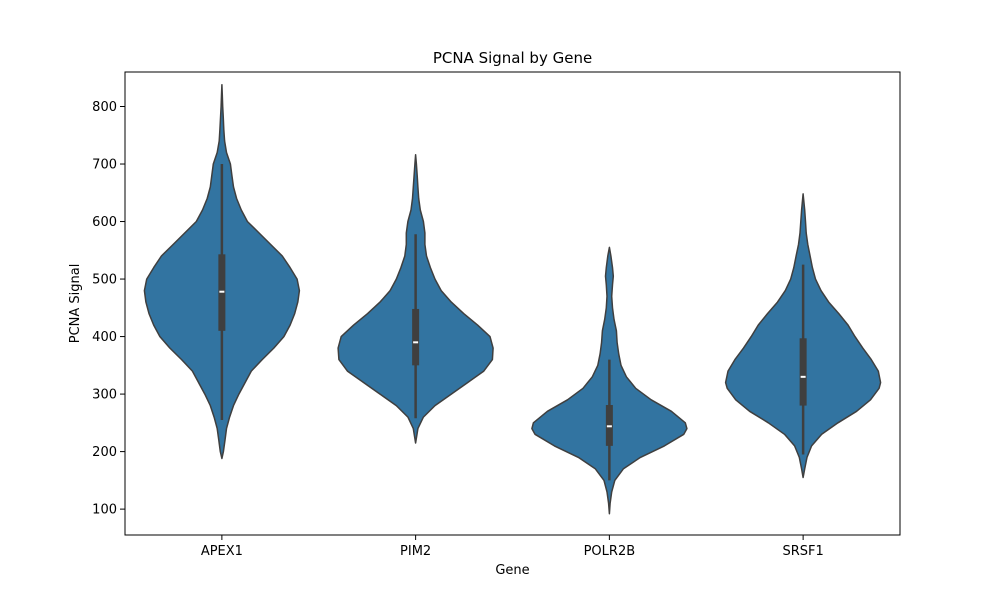  Describe the element at coordinates (104, 337) in the screenshot. I see `y-tick-label: 400` at that location.